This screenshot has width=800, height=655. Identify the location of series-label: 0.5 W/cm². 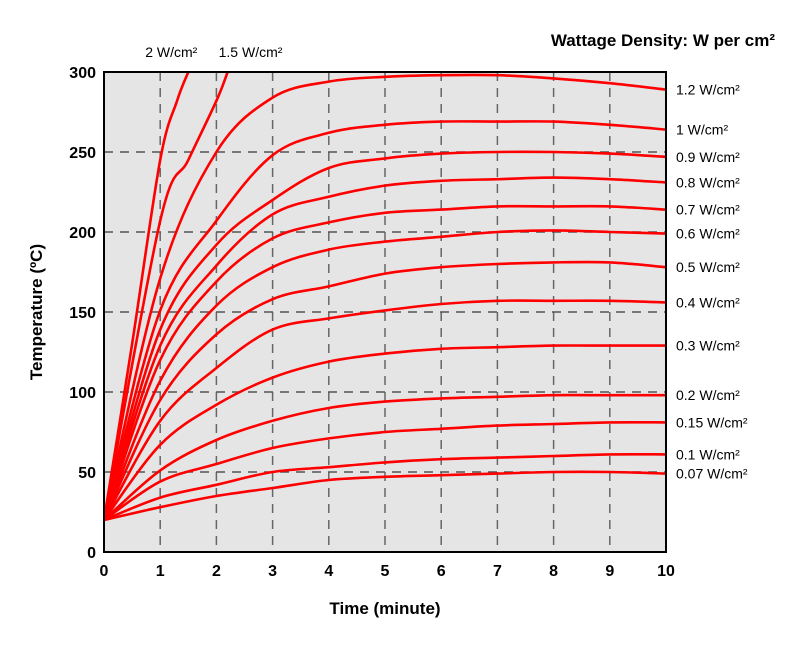
(708, 267).